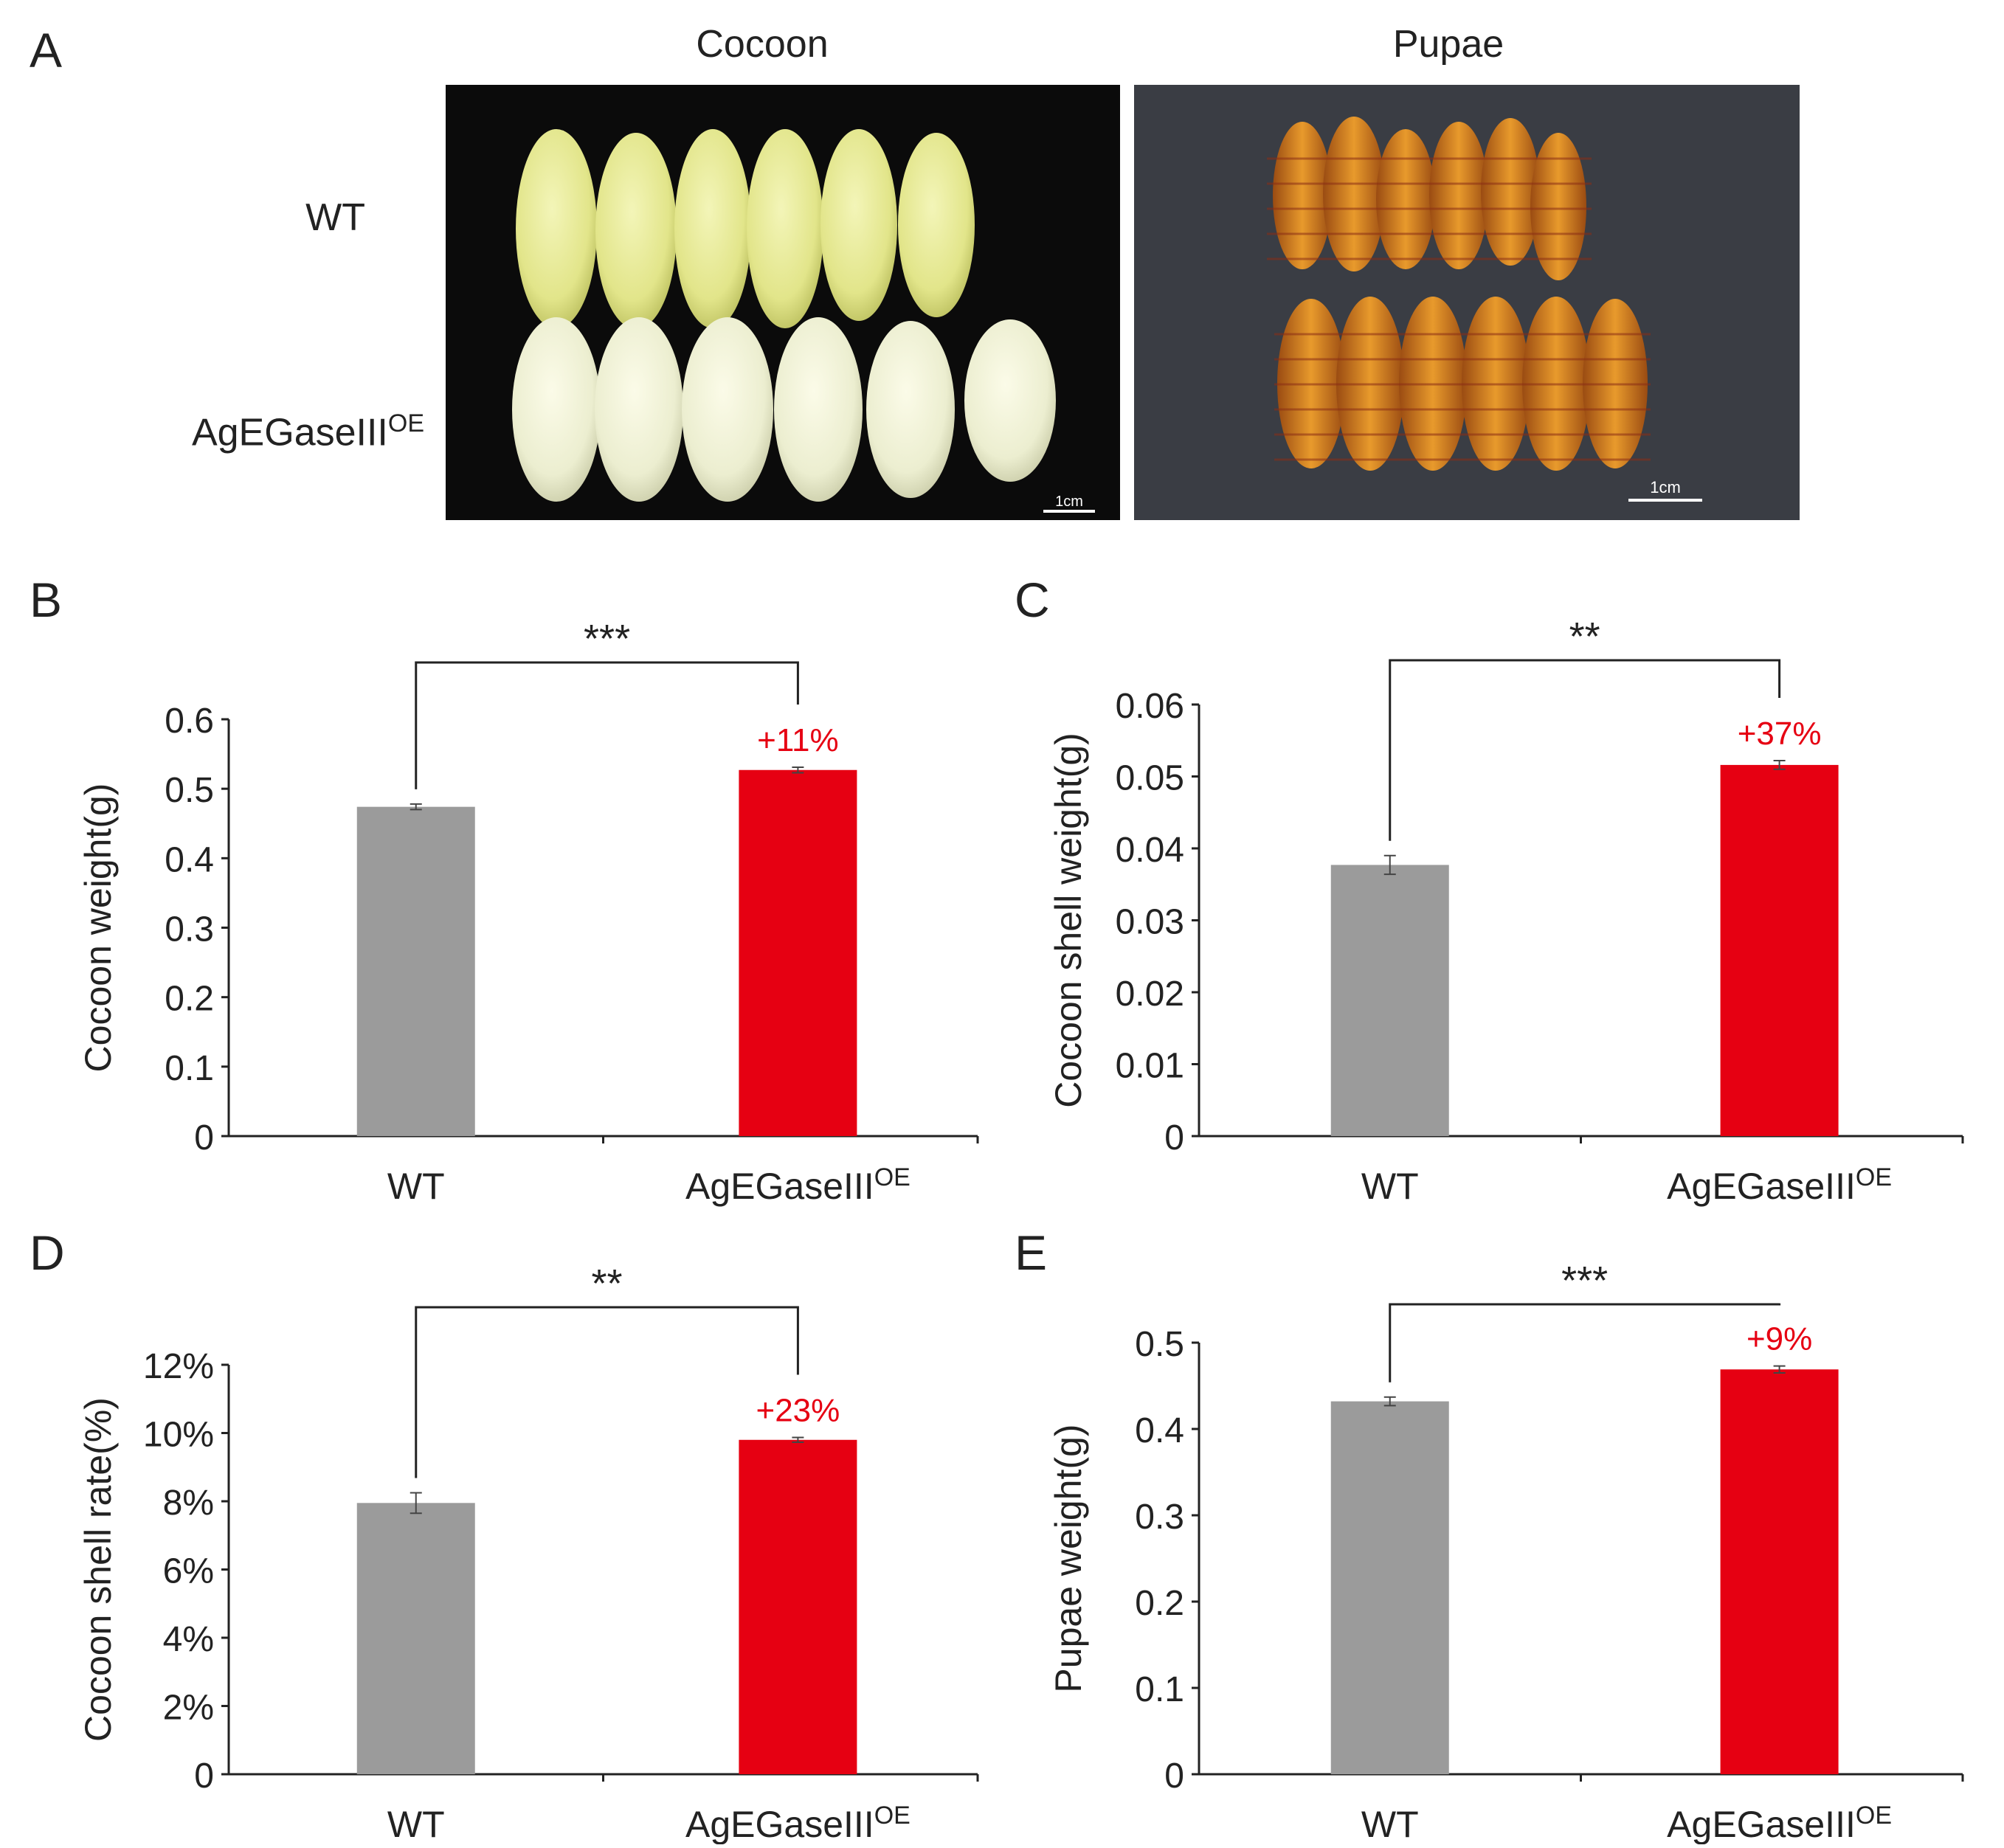  Describe the element at coordinates (1031, 1252) in the screenshot. I see `panel-label-e: E` at that location.